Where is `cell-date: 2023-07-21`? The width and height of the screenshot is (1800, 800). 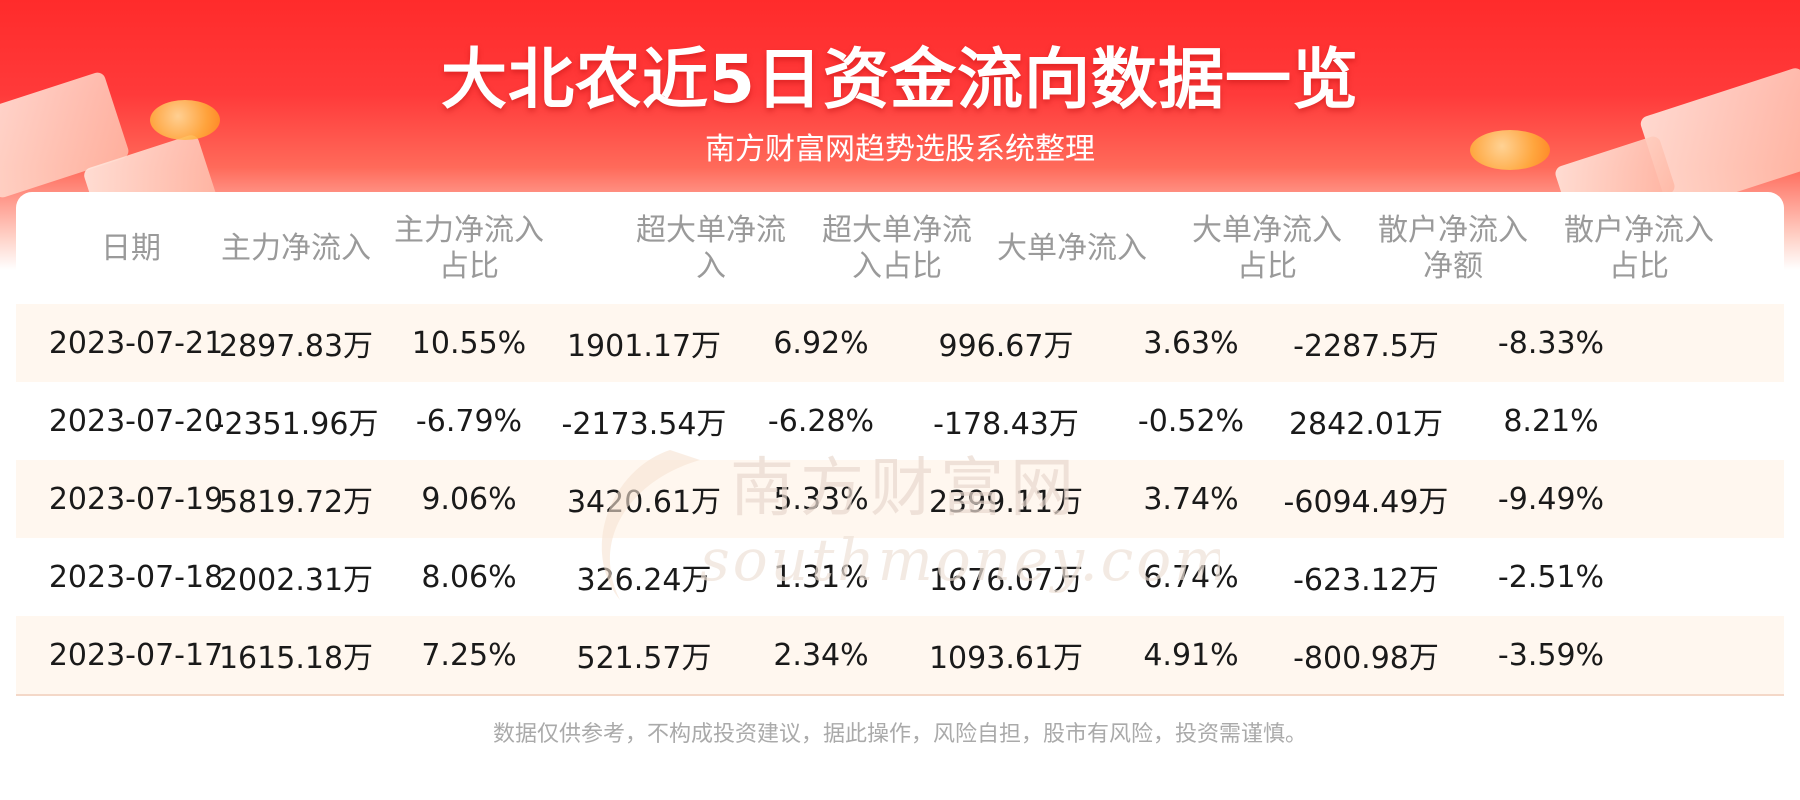
cell-date: 2023-07-21 is located at coordinates (136, 343).